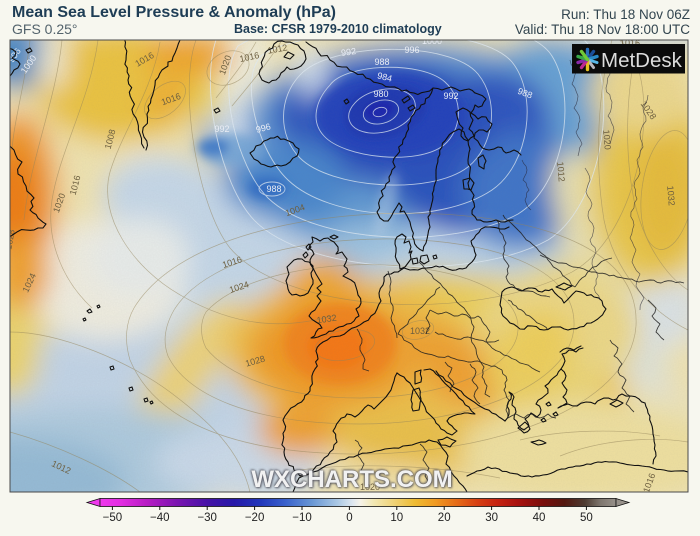 This screenshot has width=700, height=536. Describe the element at coordinates (207, 518) in the screenshot. I see `svg-text: −30` at that location.